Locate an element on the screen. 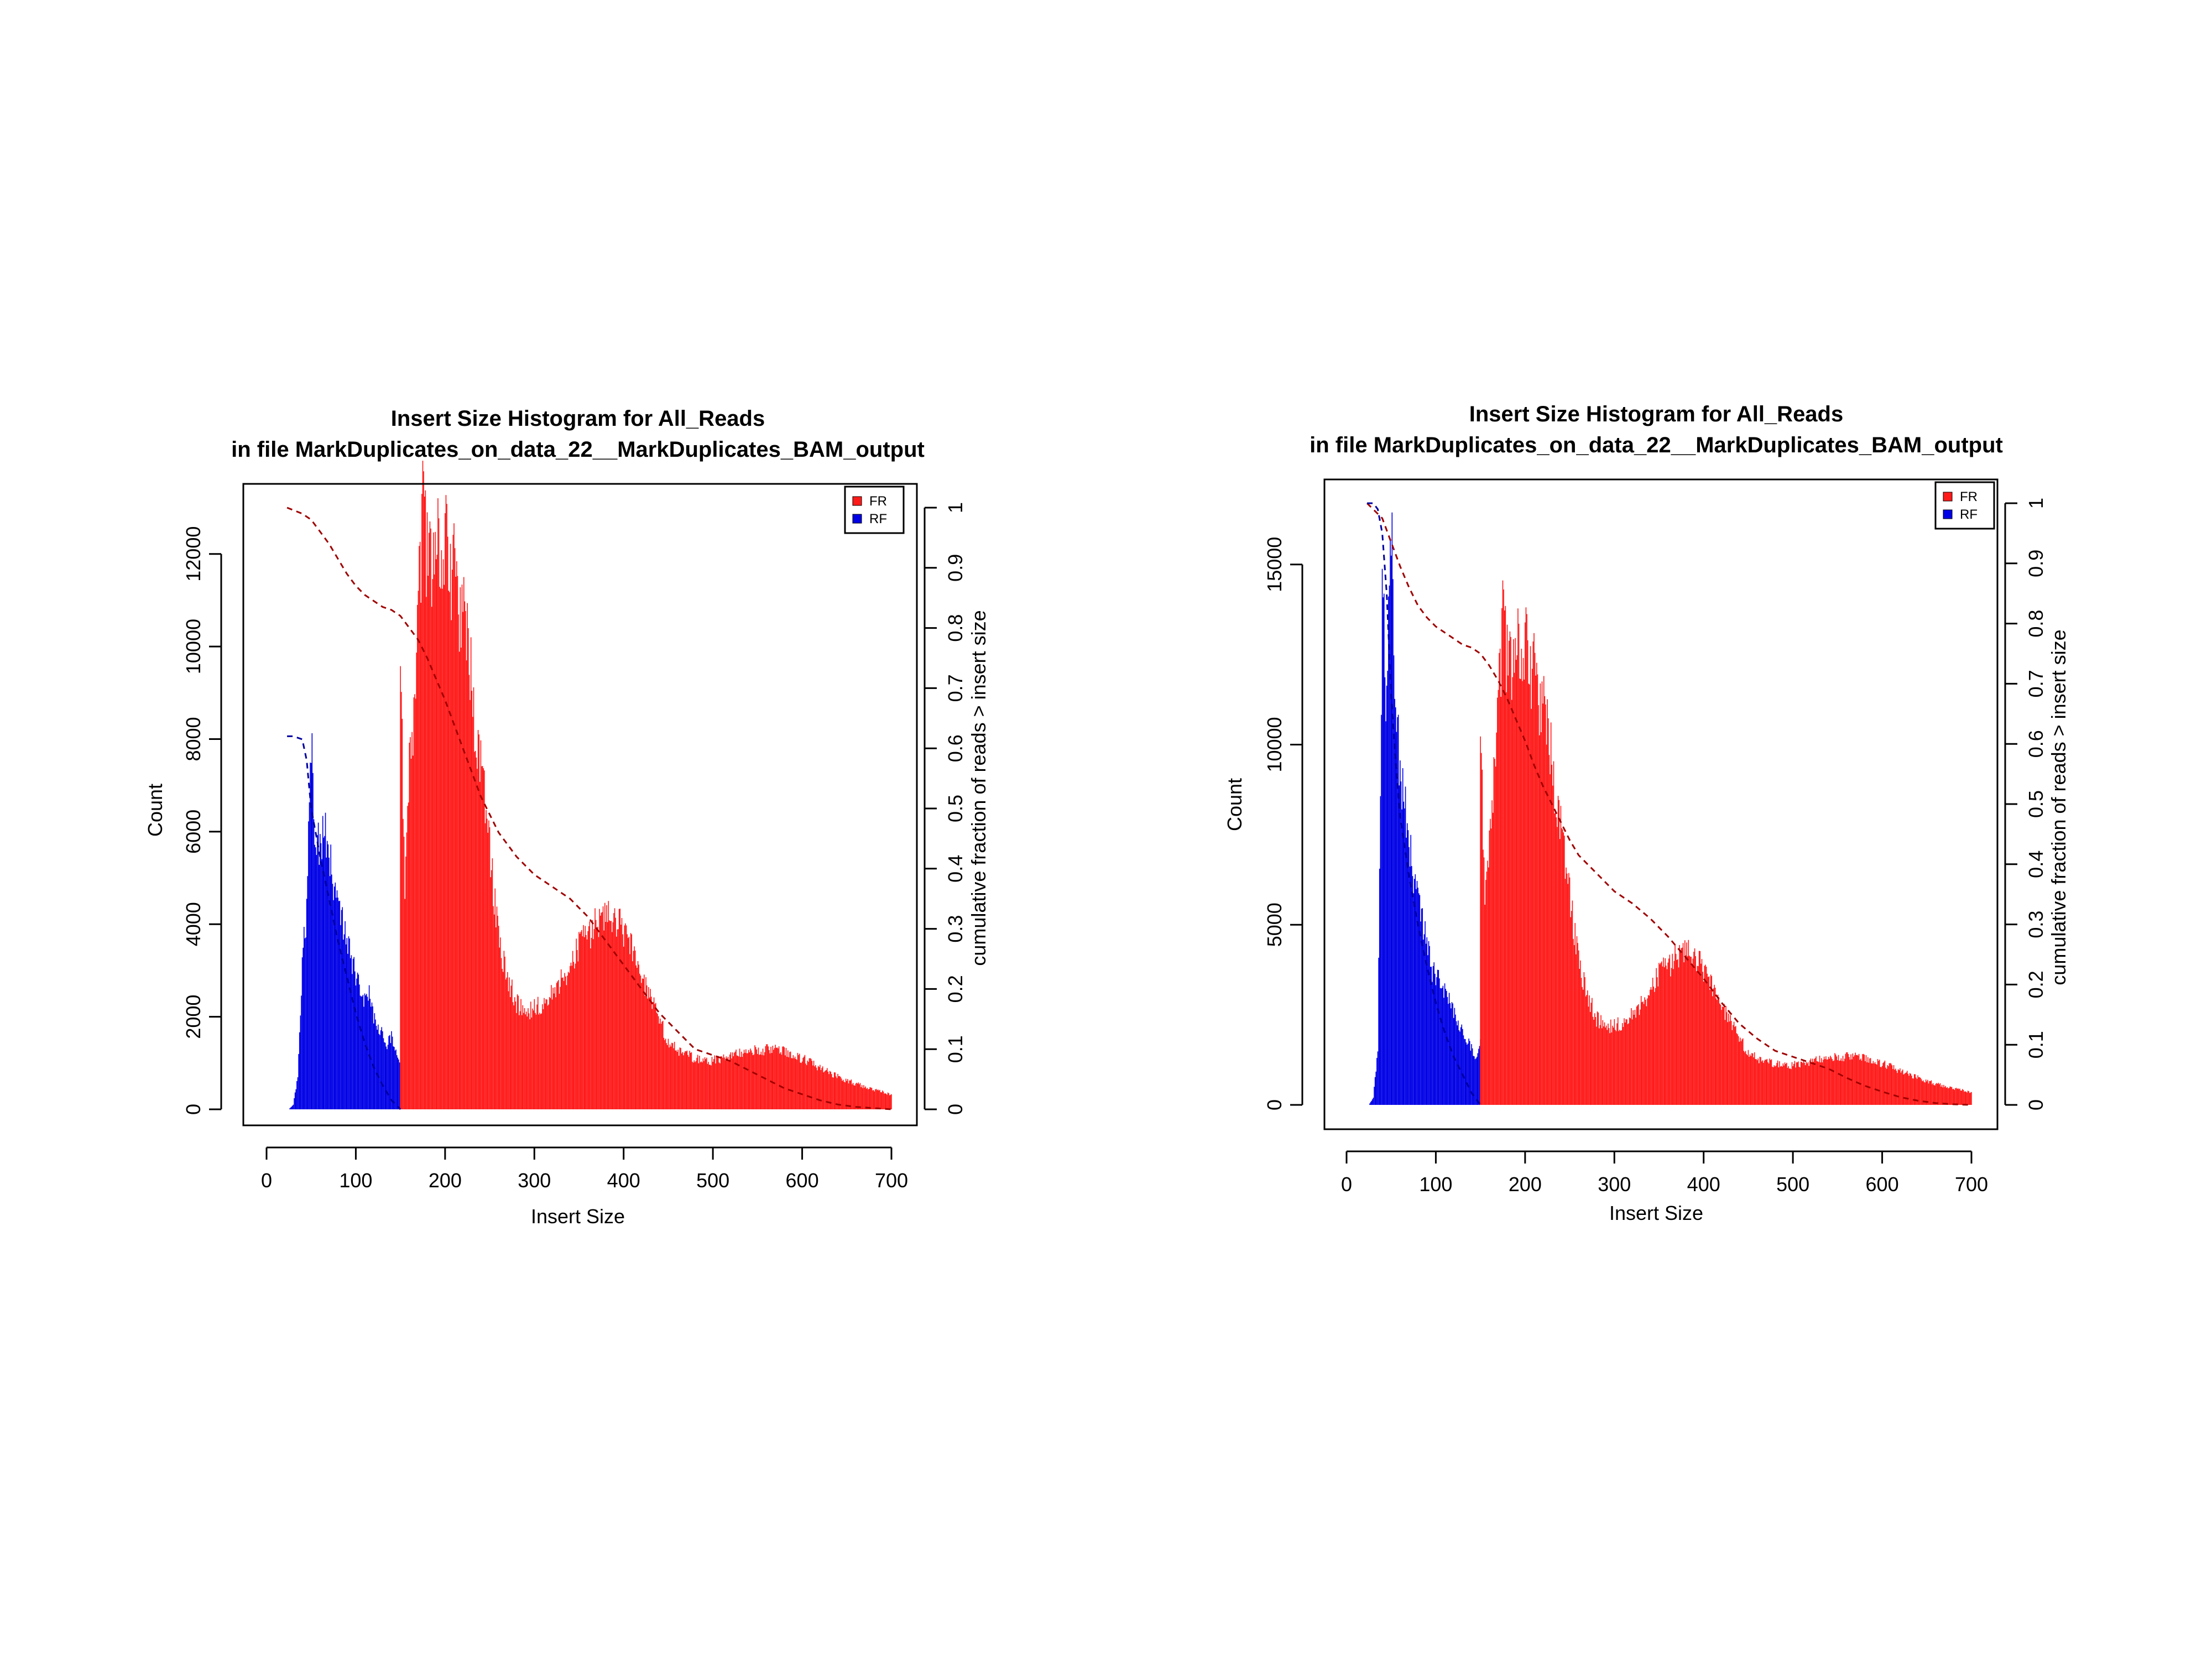 The height and width of the screenshot is (1659, 2212). x-tick-label: 500 is located at coordinates (1793, 1185).